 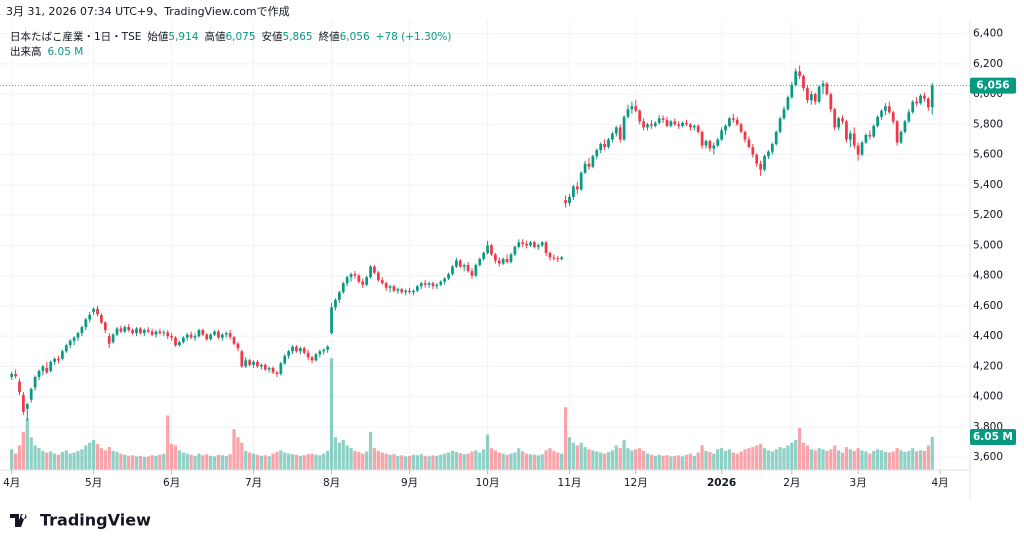 What do you see at coordinates (298, 37) in the screenshot?
I see `low: 5,865` at bounding box center [298, 37].